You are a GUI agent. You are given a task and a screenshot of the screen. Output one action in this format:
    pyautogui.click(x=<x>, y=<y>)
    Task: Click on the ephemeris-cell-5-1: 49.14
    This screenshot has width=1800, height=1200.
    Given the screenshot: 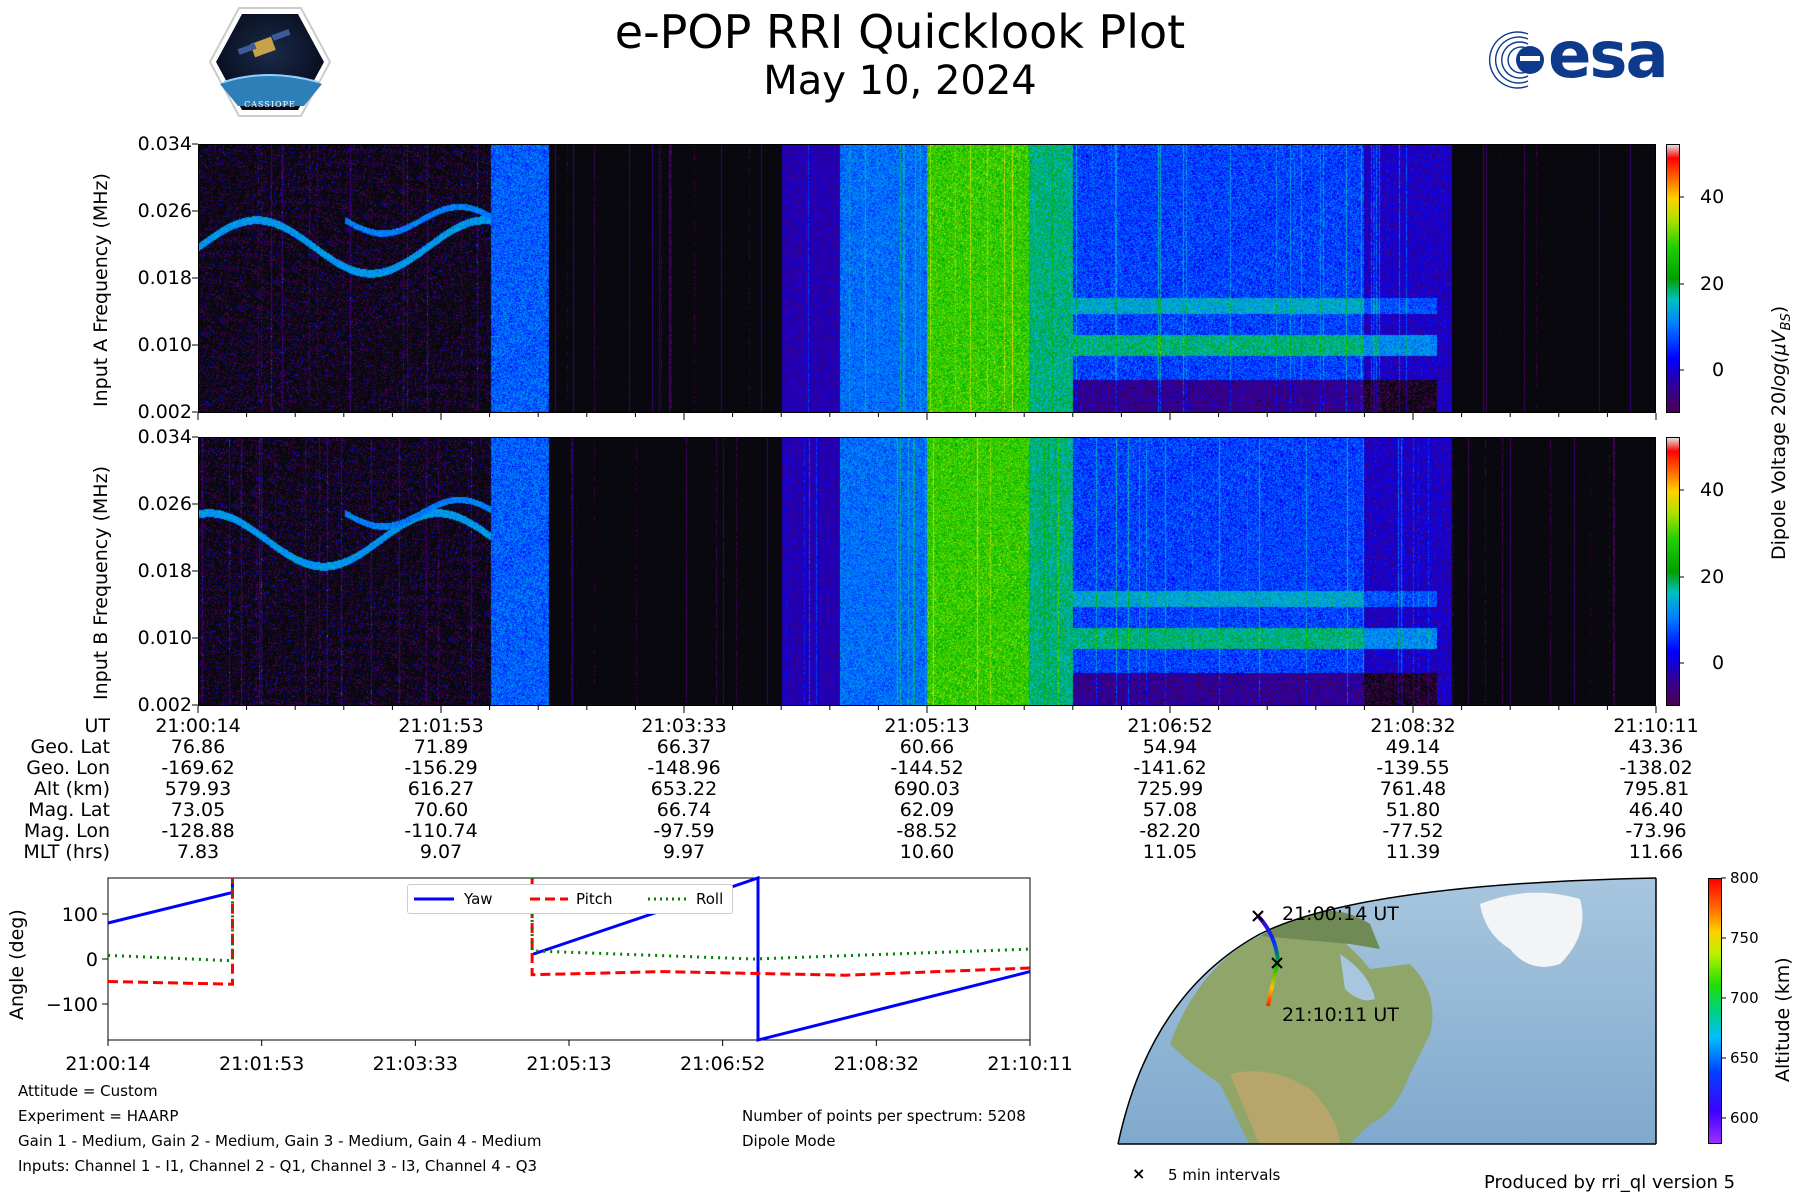 What is the action you would take?
    pyautogui.click(x=1413, y=747)
    